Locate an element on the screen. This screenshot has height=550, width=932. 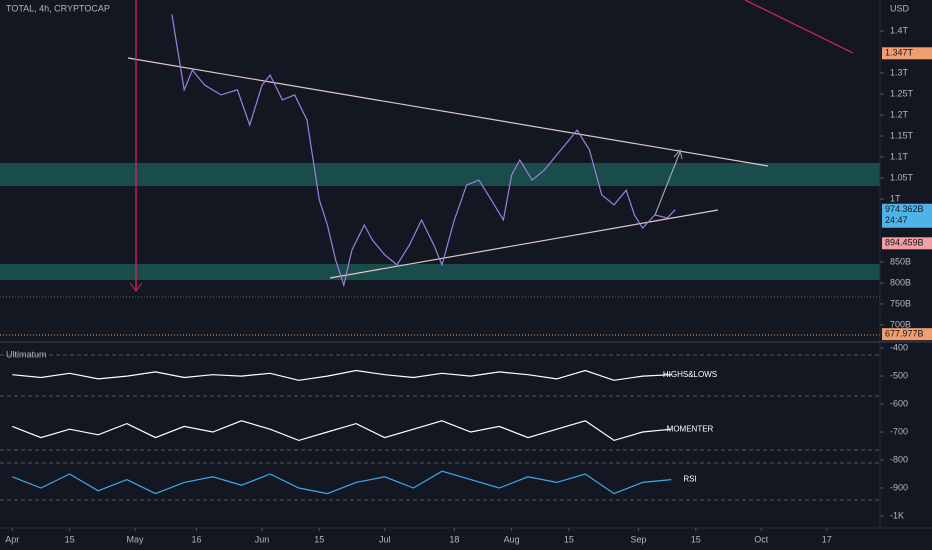
x-tick-label: 17 is located at coordinates (827, 539).